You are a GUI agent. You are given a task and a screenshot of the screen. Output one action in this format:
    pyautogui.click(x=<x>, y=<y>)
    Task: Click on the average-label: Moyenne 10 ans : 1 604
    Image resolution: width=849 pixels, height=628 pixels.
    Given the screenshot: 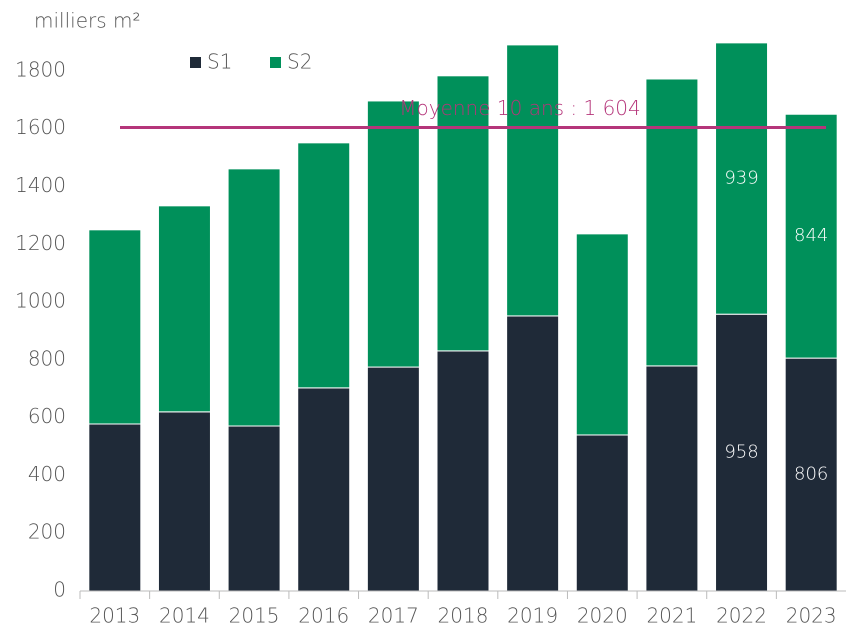 What is the action you would take?
    pyautogui.click(x=520, y=108)
    